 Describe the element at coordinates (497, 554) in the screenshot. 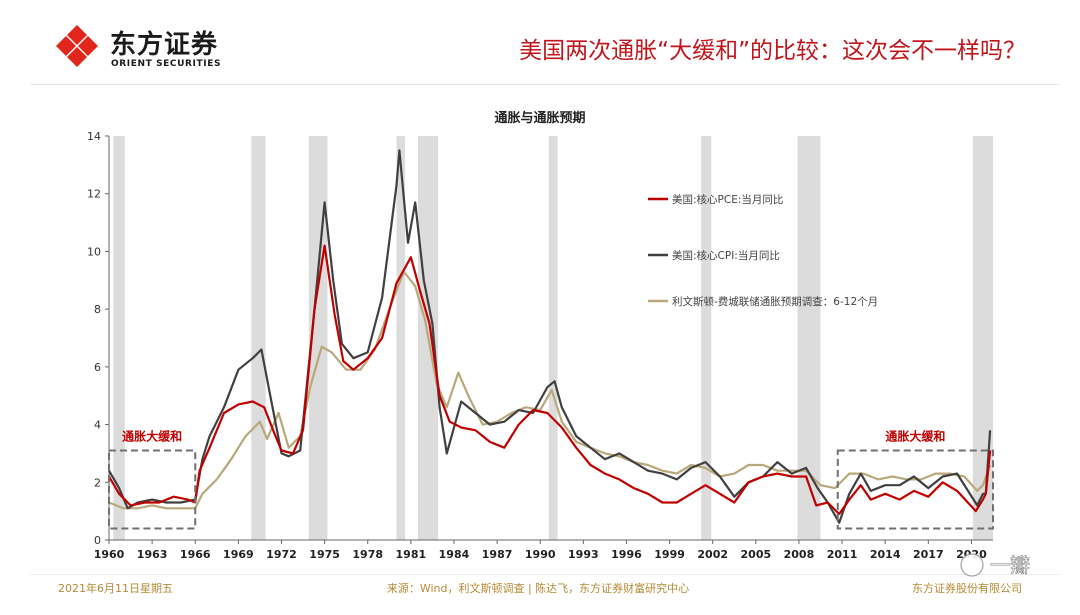

I see `x-tick-label: 1987` at that location.